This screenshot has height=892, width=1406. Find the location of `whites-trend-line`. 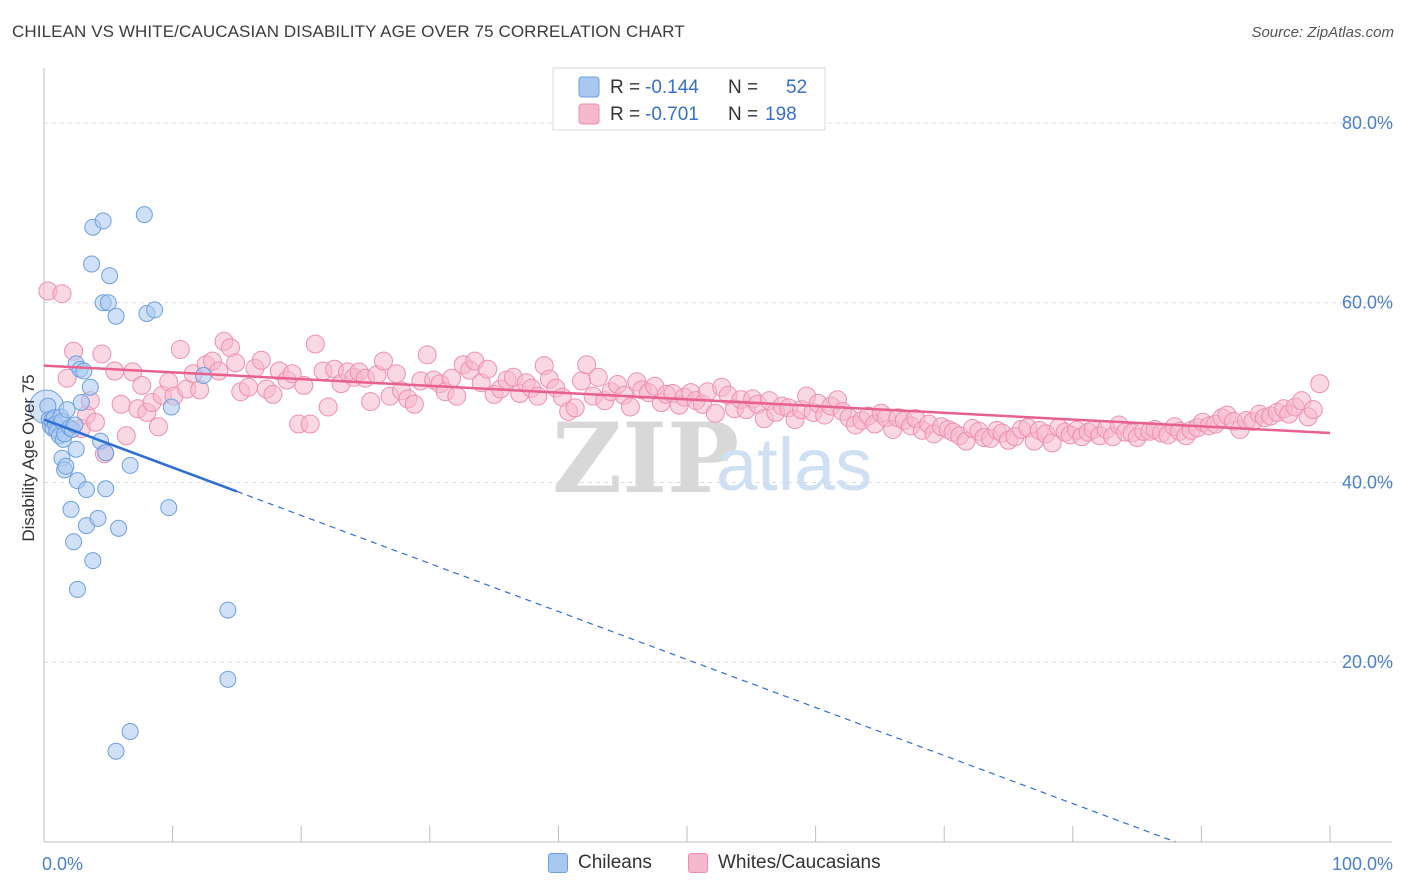

whites-trend-line is located at coordinates (687, 399).